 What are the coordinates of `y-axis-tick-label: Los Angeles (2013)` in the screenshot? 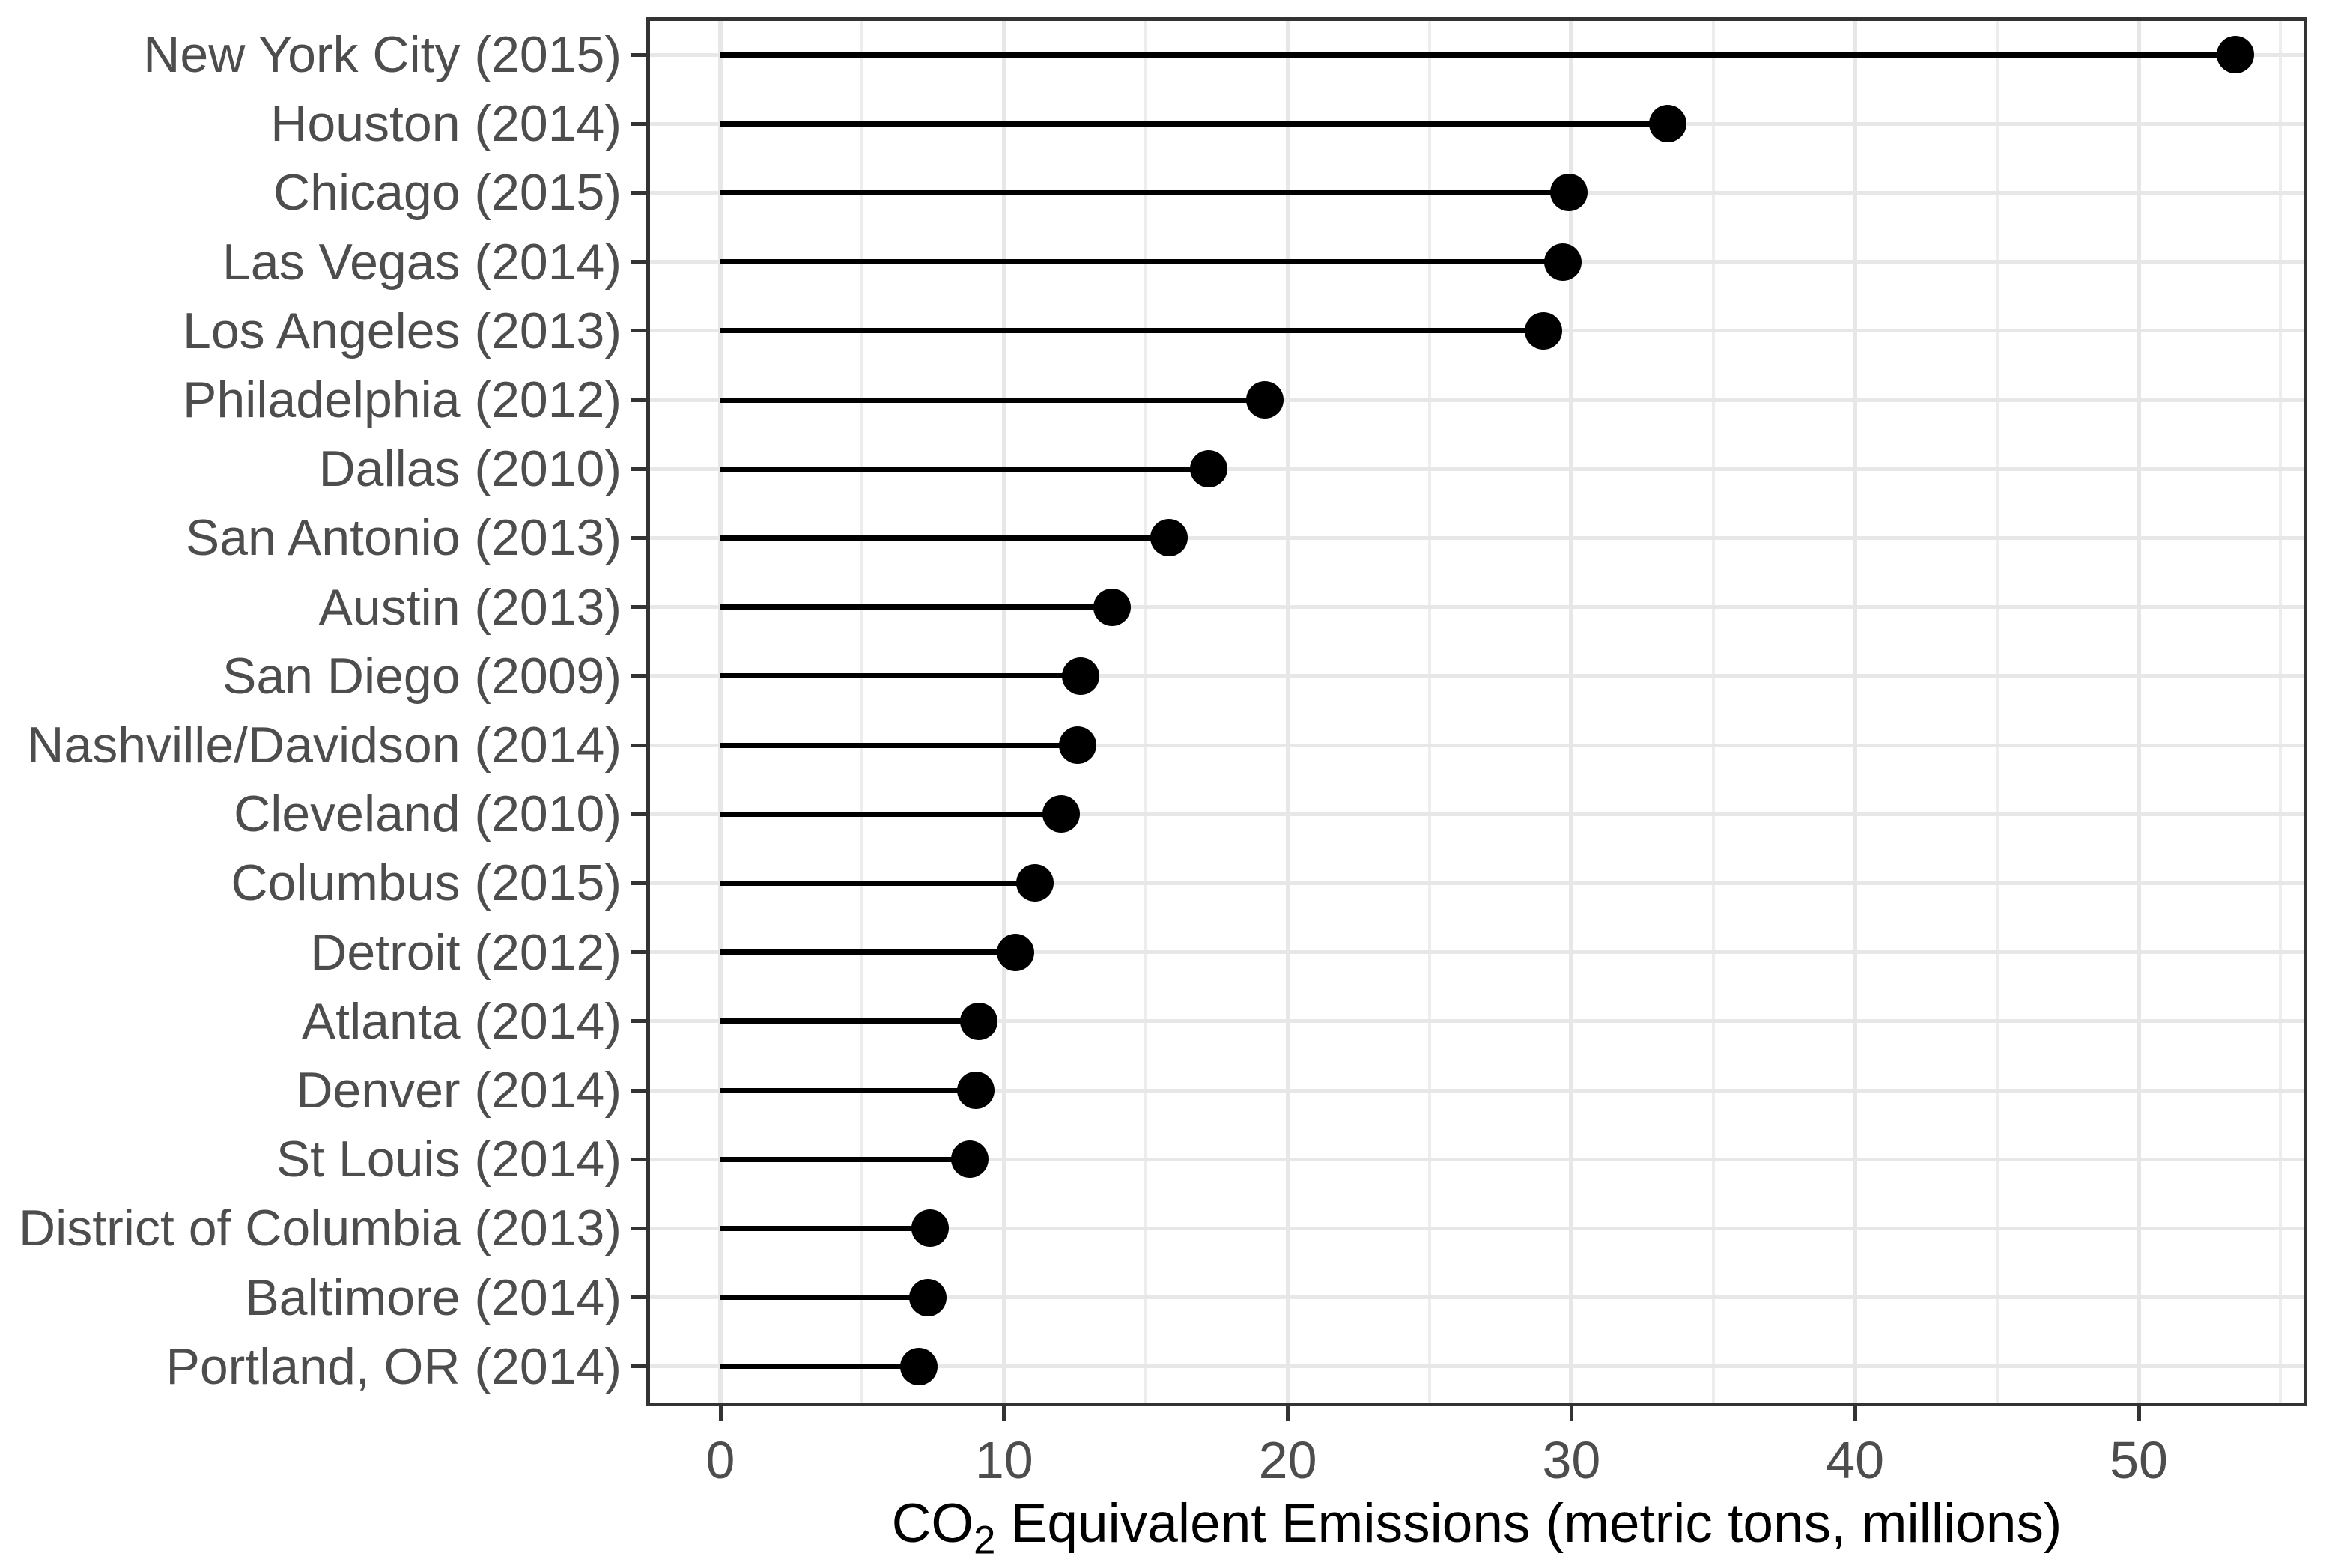 It's located at (402, 331).